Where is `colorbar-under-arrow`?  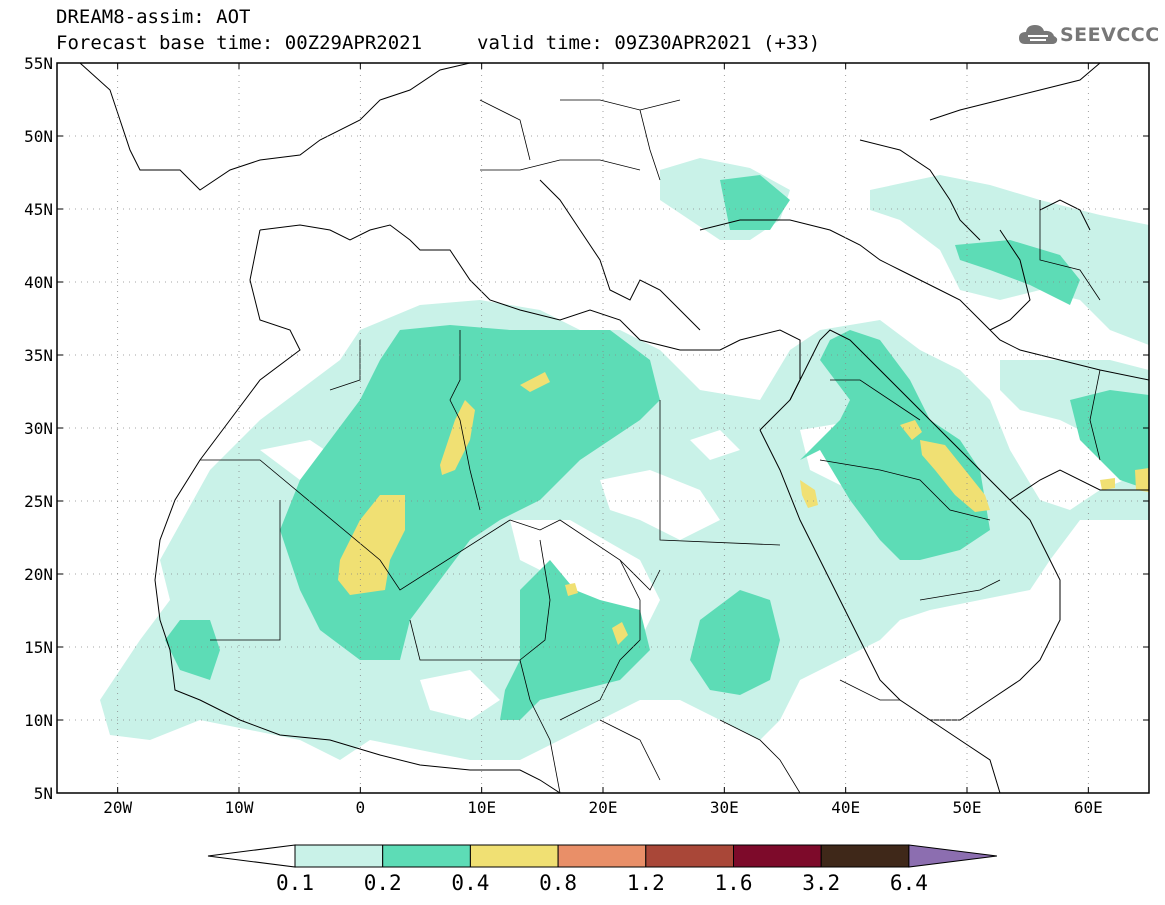
colorbar-under-arrow is located at coordinates (251, 856).